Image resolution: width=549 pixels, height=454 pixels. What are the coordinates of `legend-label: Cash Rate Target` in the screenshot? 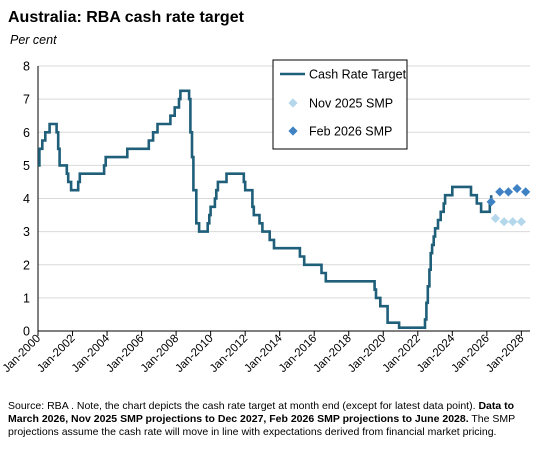 It's located at (358, 75).